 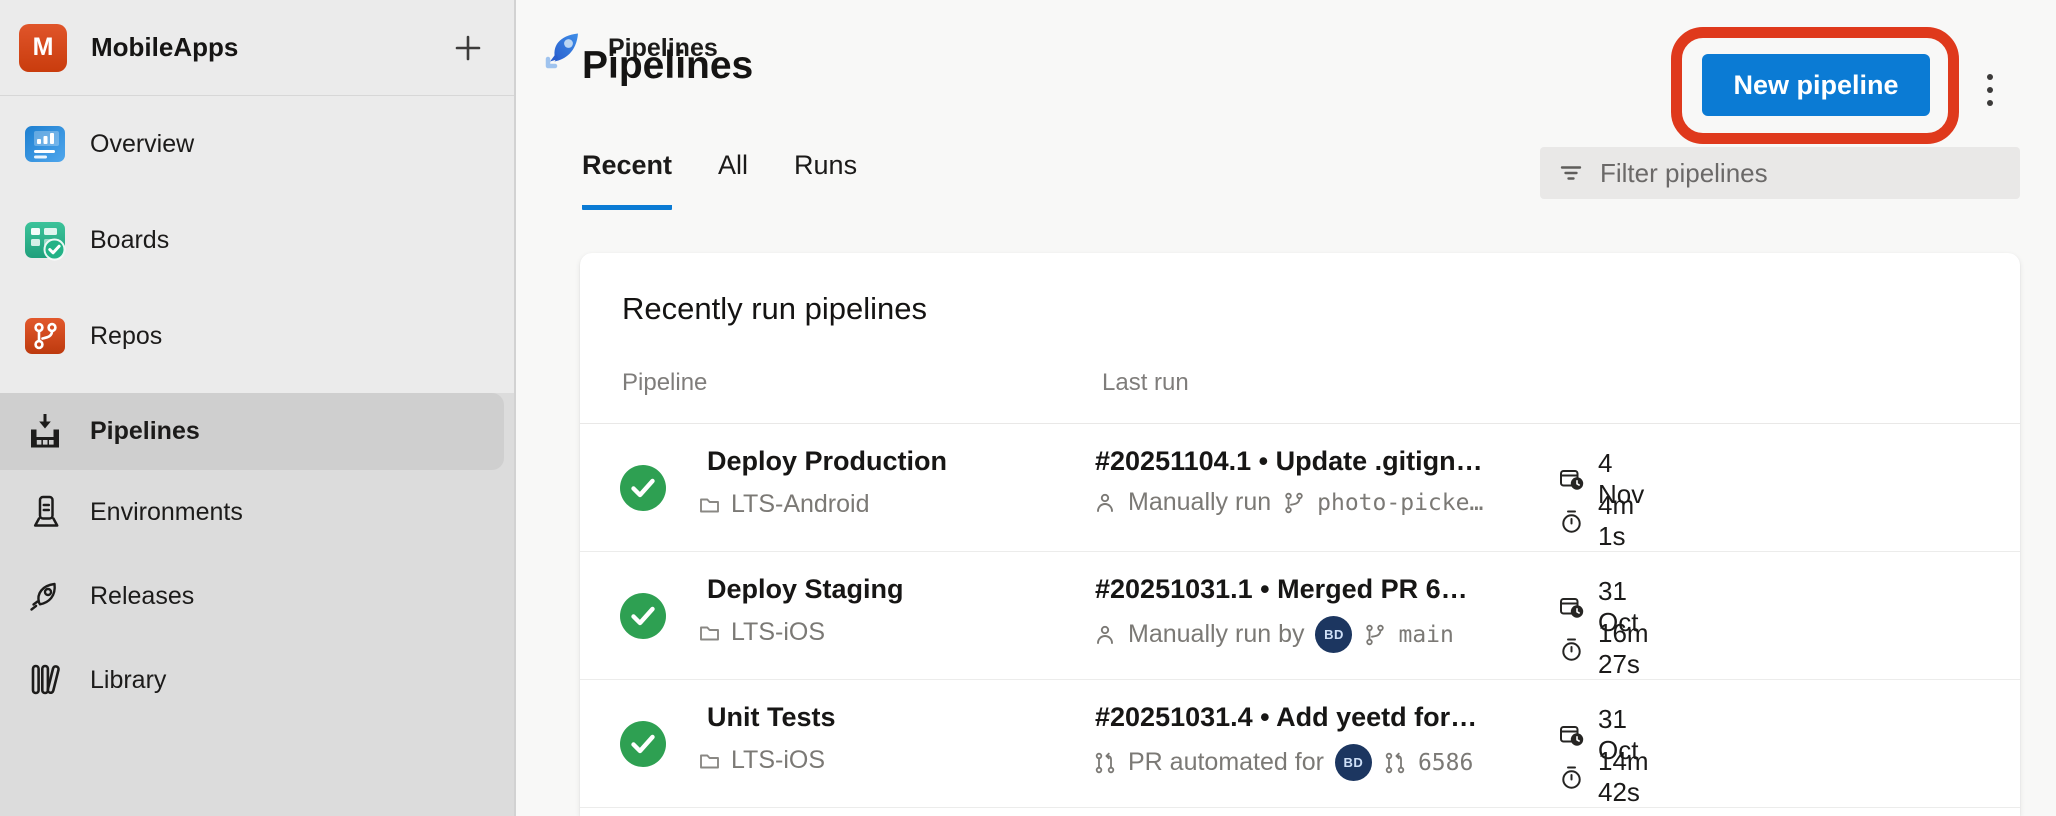 I want to click on tab-bar: Recent All Runs, so click(x=719, y=180).